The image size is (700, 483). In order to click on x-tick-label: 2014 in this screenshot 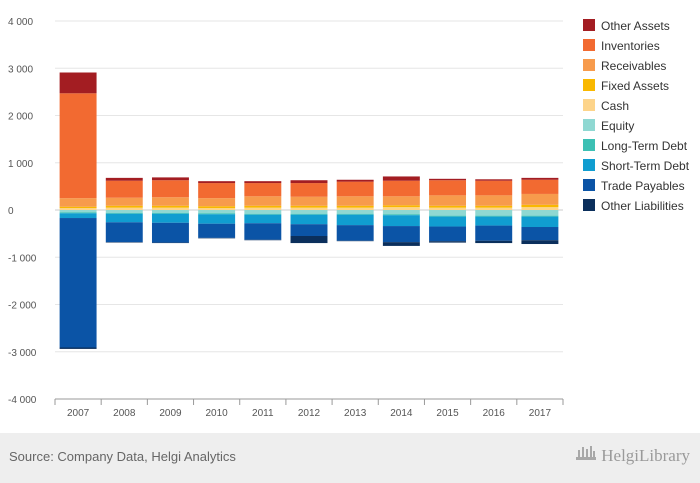, I will do `click(401, 413)`.